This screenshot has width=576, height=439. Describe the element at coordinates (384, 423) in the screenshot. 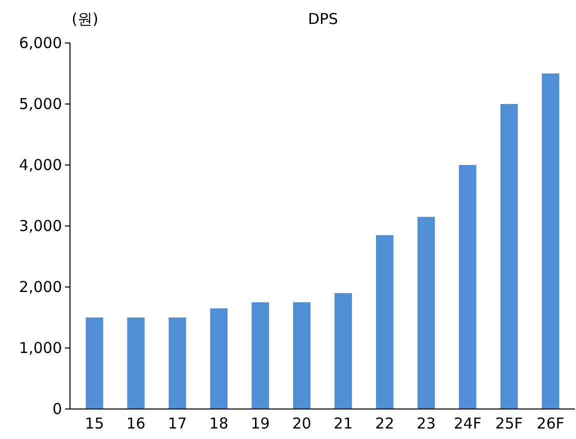

I see `x-tick-label: 22` at that location.